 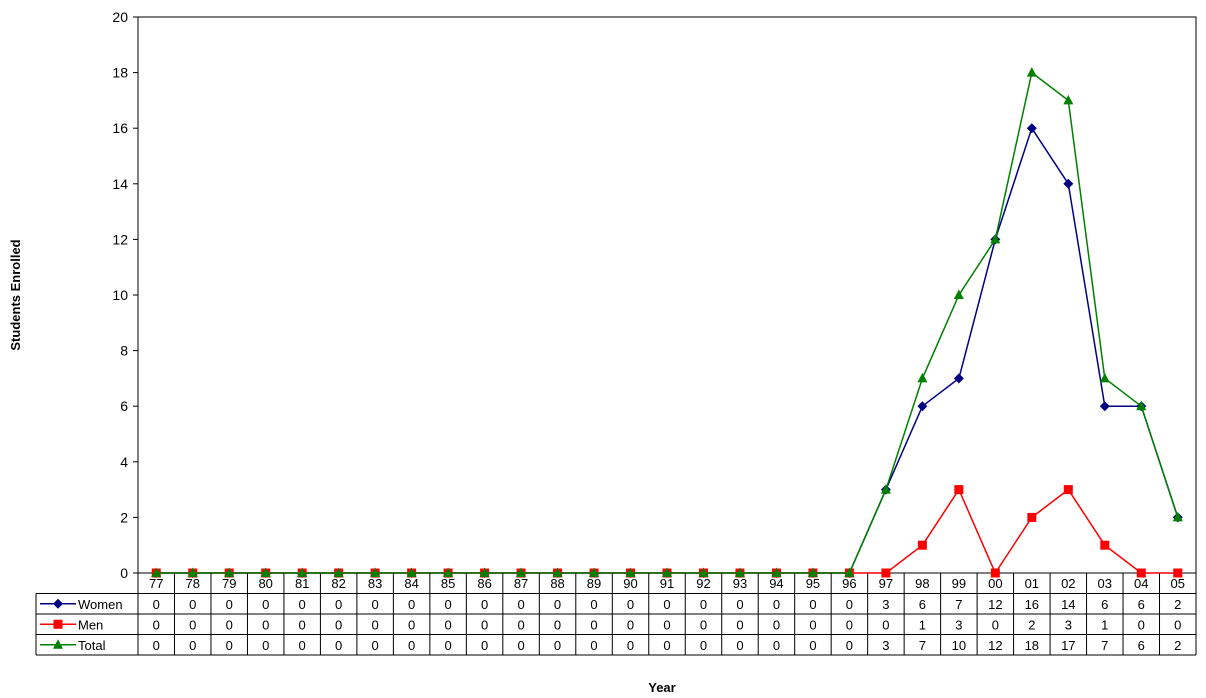 I want to click on series-line-men, so click(x=667, y=531).